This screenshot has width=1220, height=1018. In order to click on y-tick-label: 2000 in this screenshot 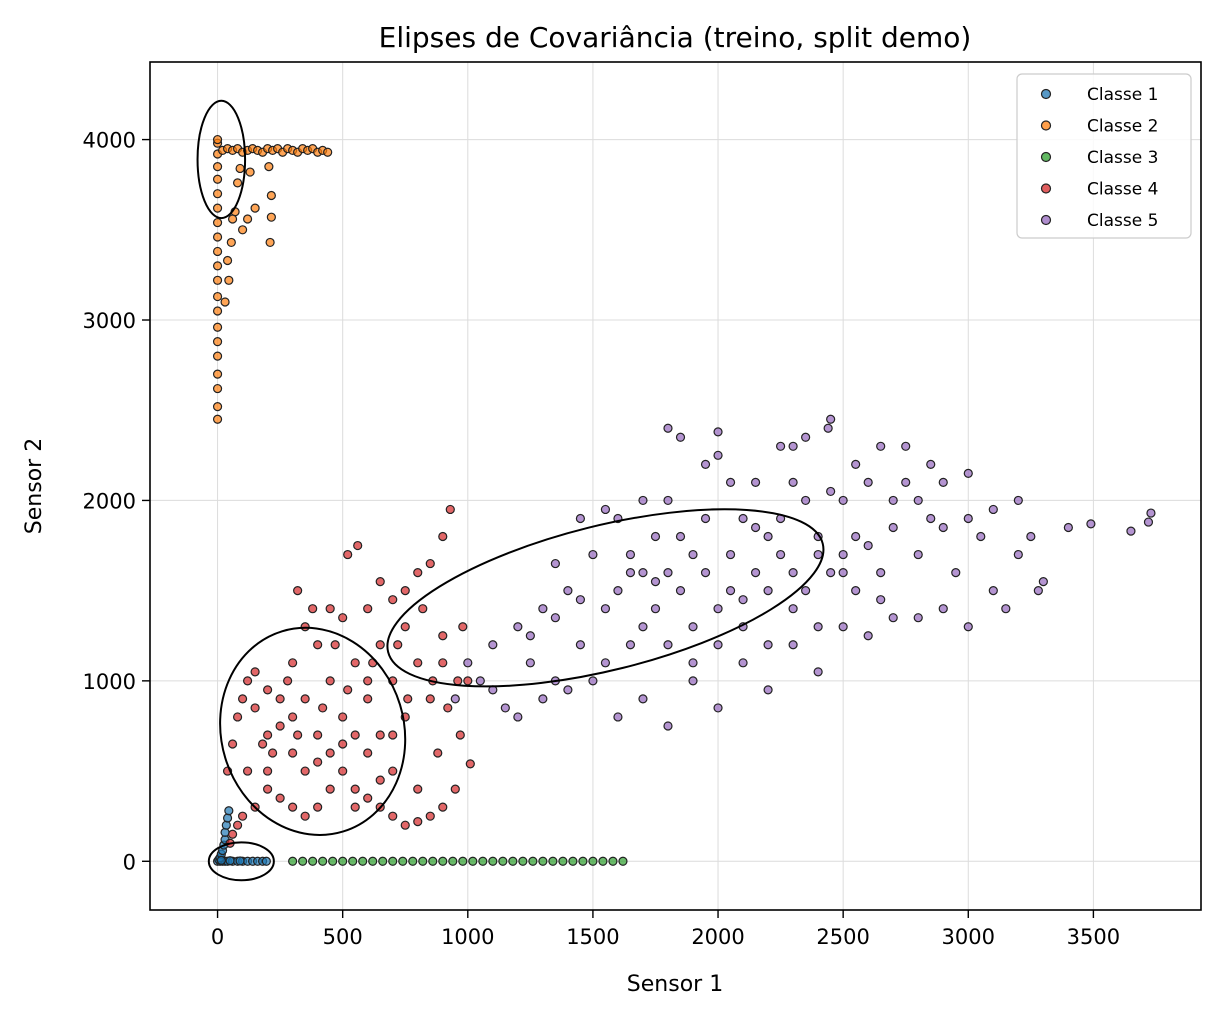, I will do `click(109, 501)`.